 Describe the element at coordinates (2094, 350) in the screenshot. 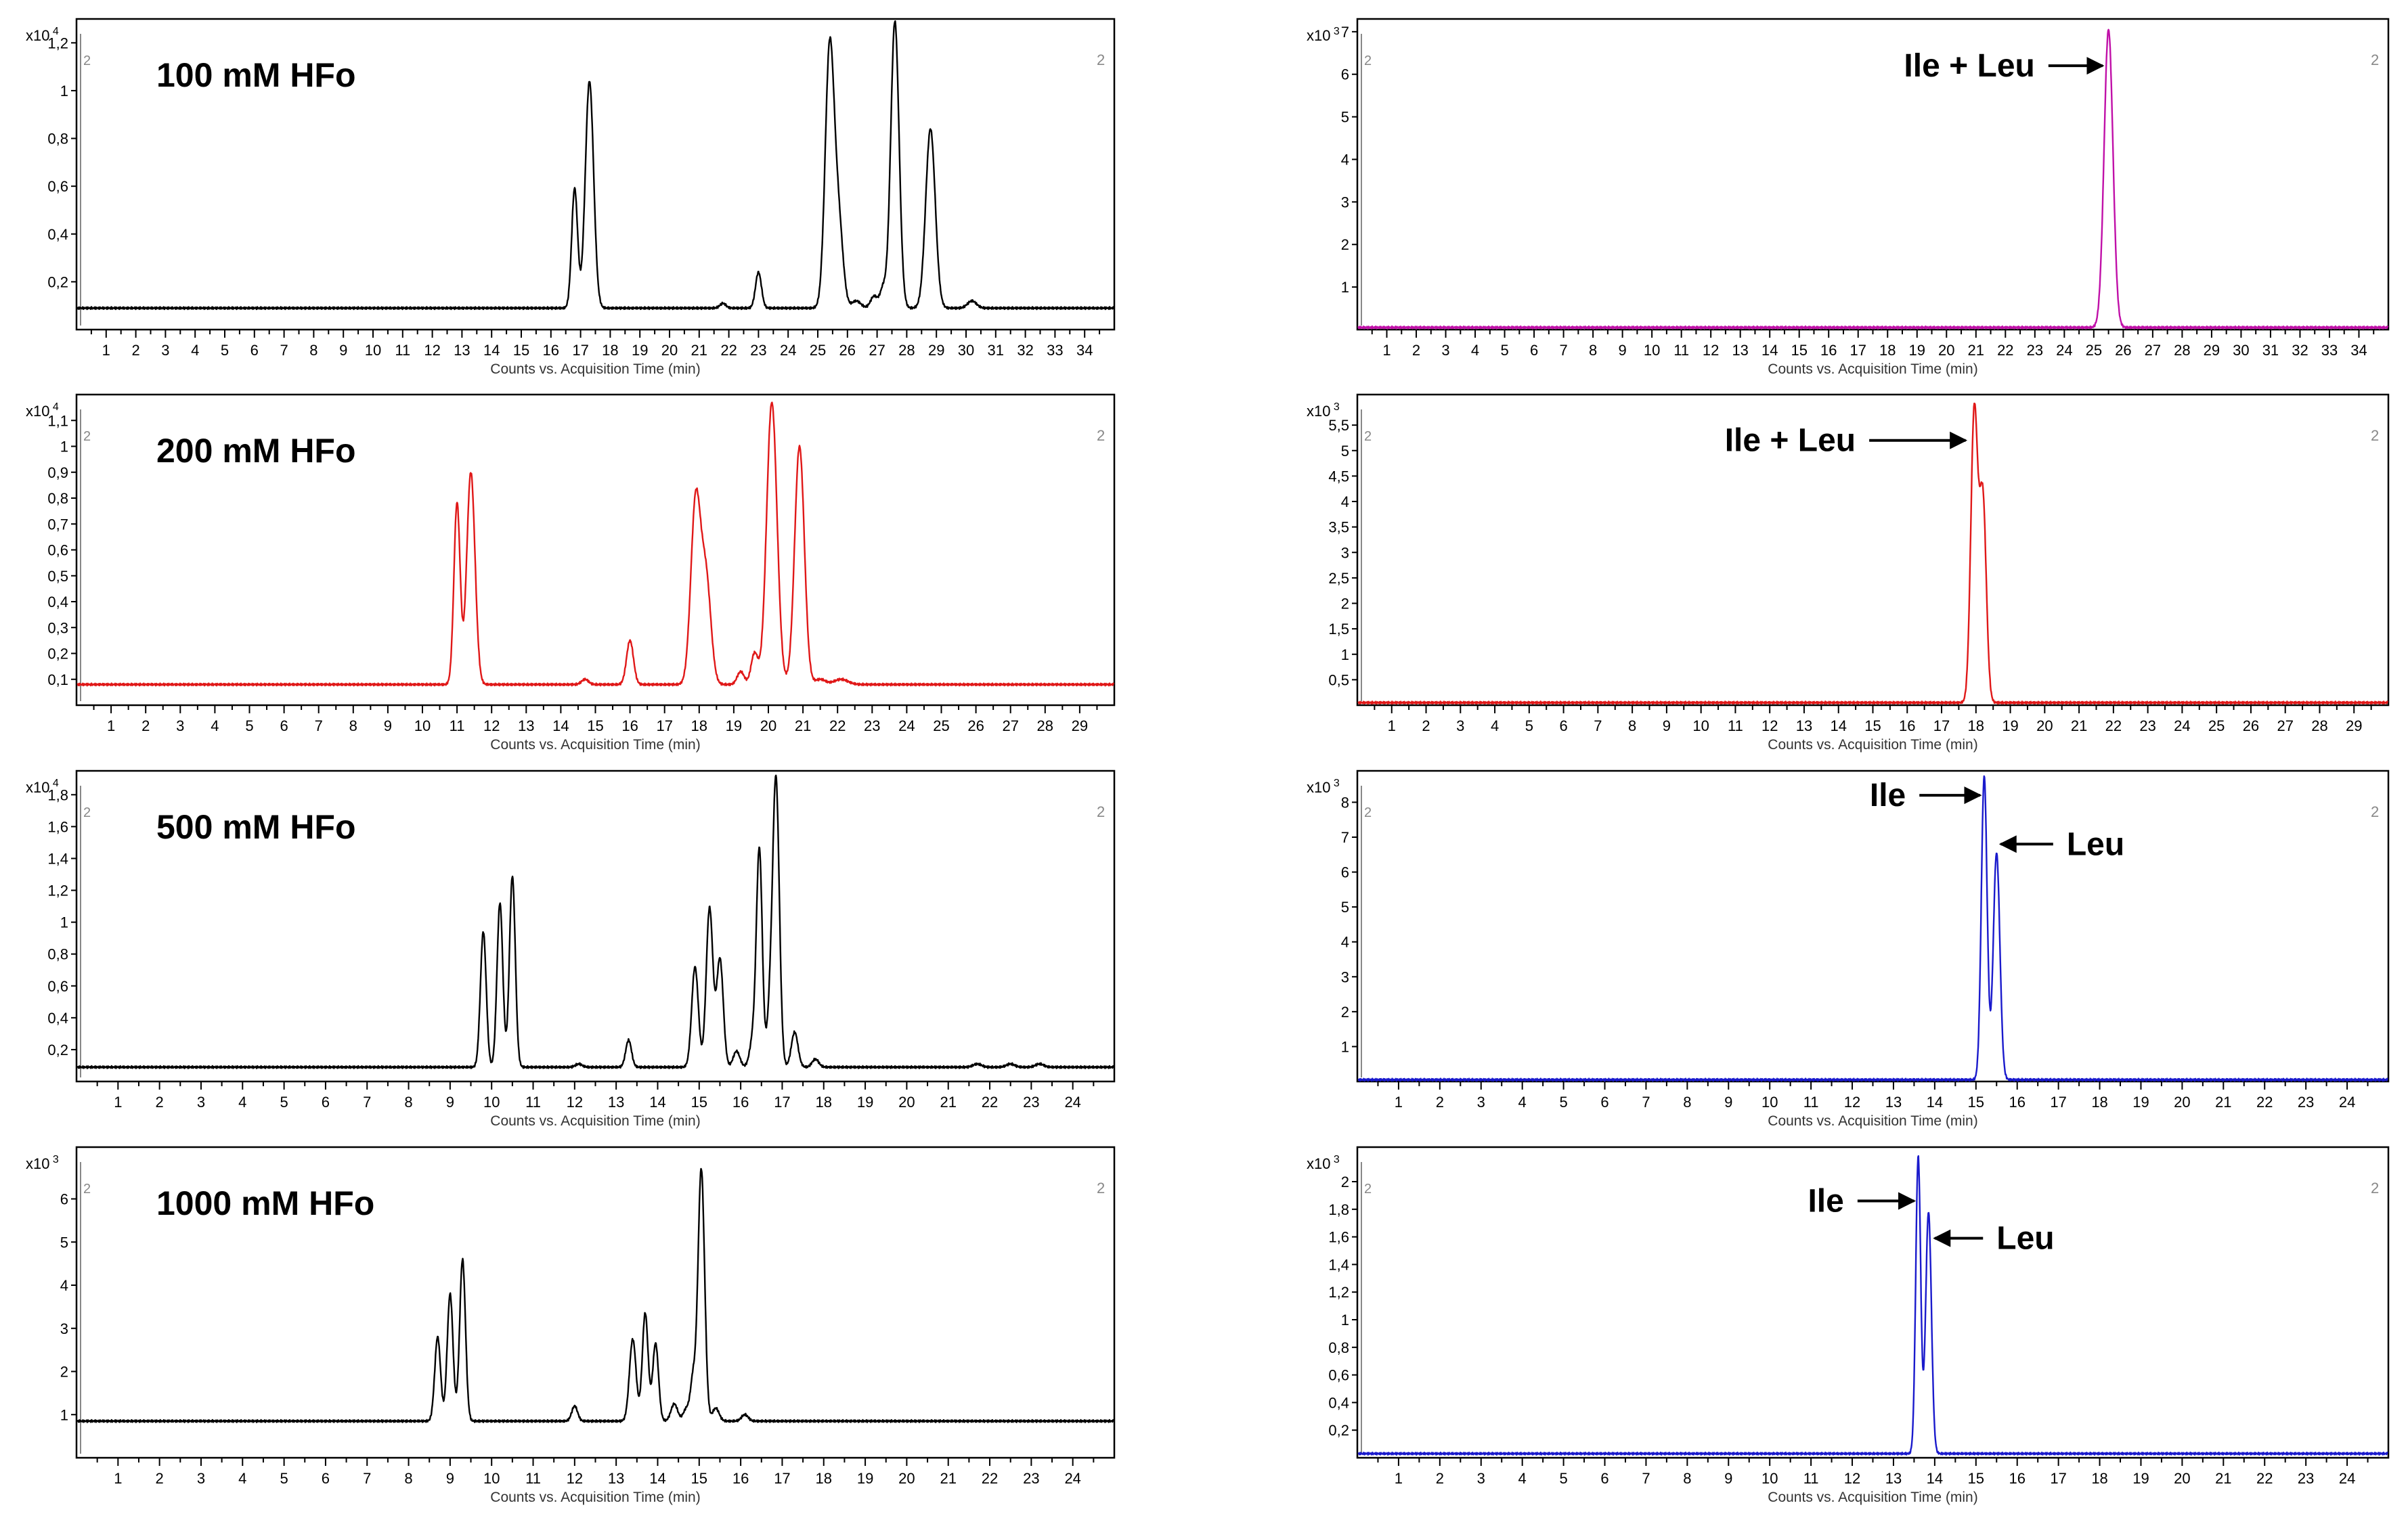

I see `x-tick-label: 25` at that location.